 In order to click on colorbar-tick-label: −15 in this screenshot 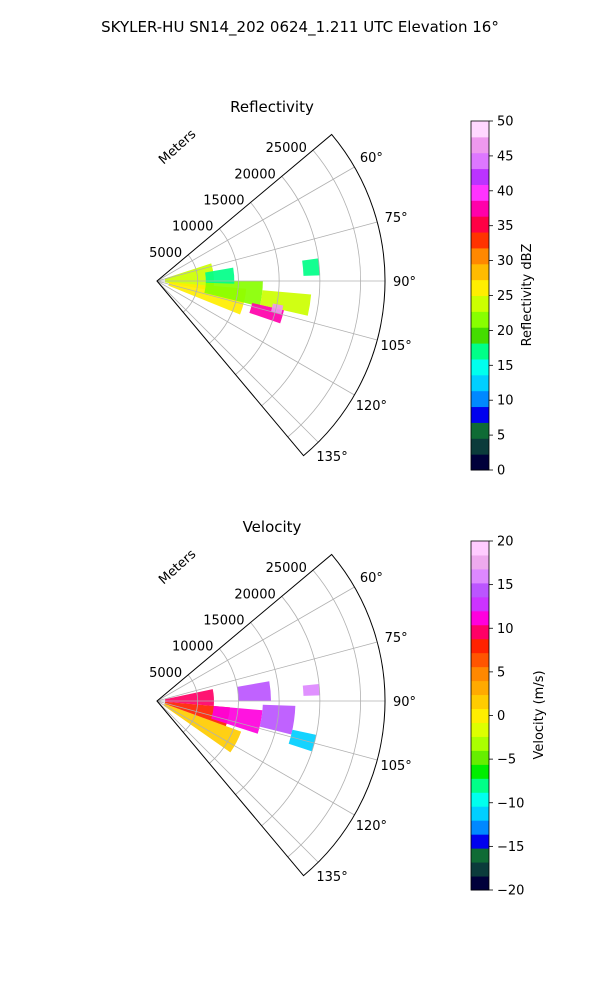, I will do `click(510, 847)`.